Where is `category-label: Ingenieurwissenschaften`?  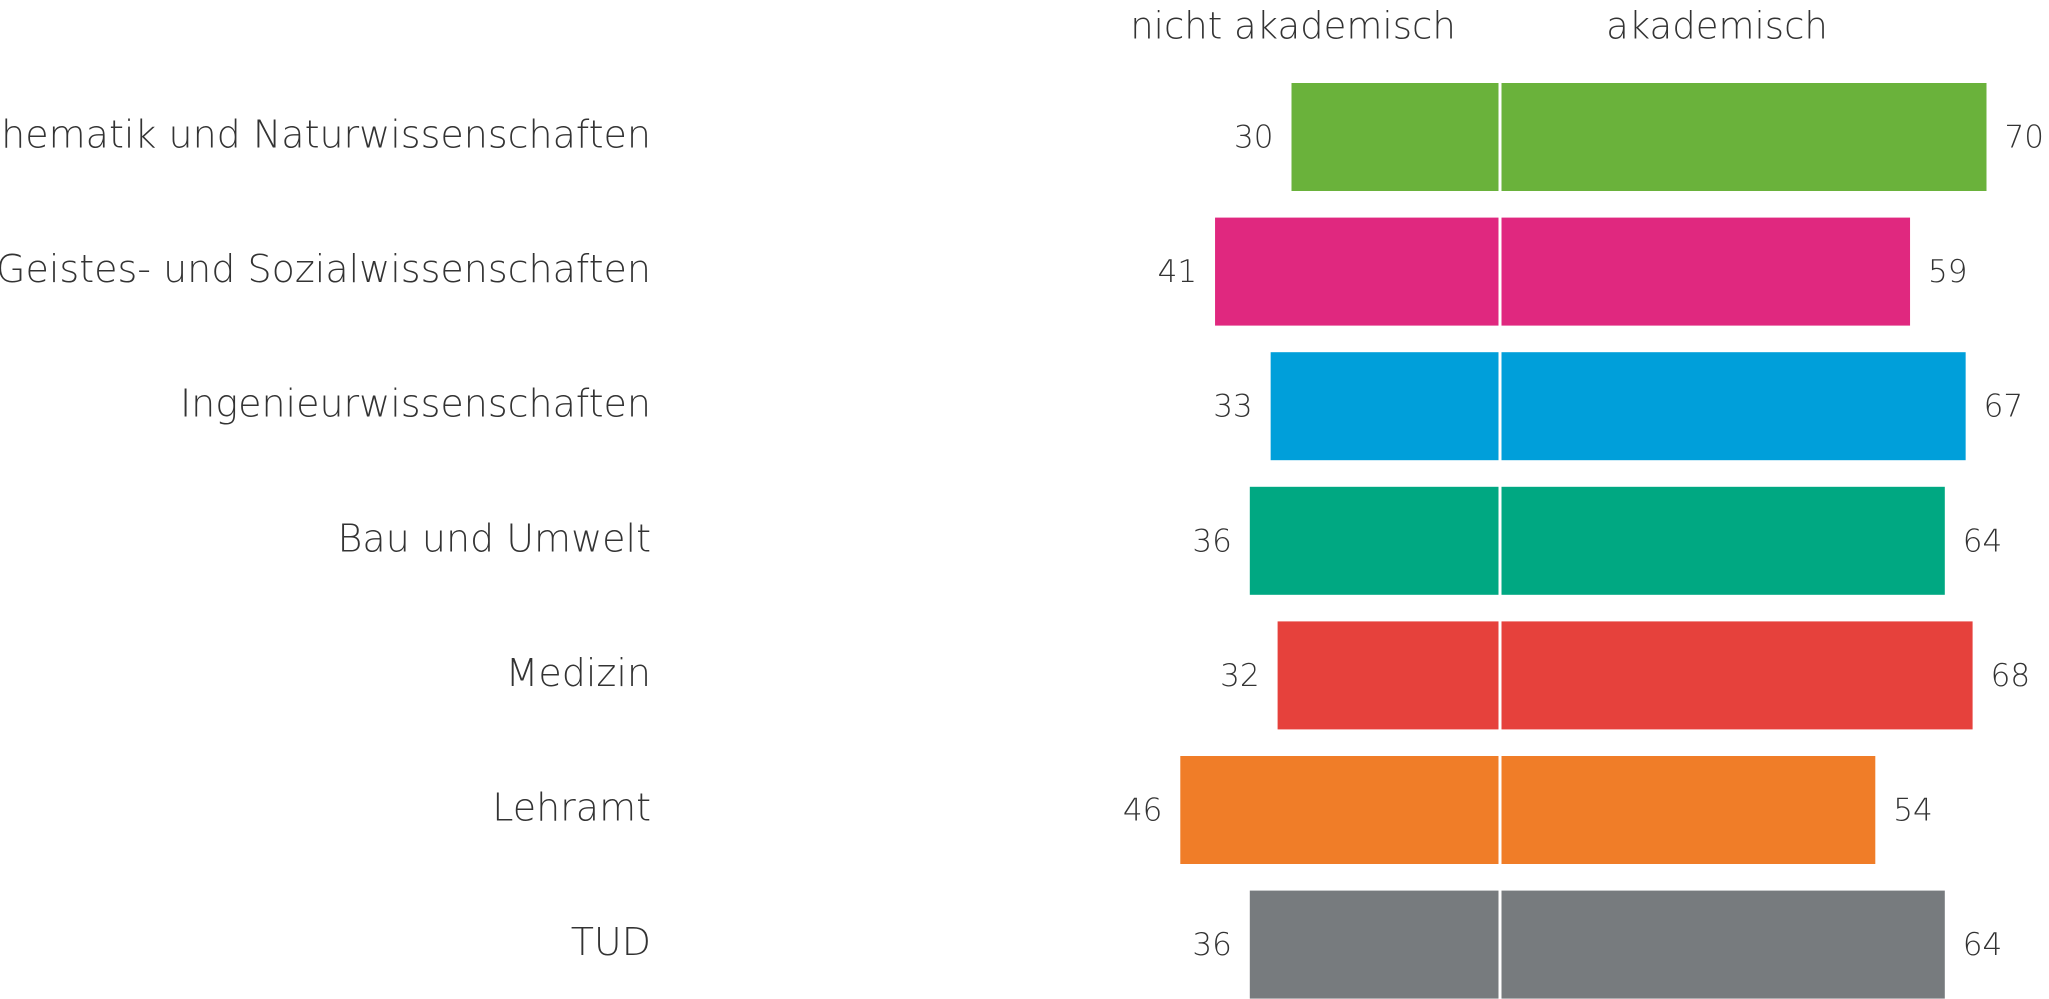 category-label: Ingenieurwissenschaften is located at coordinates (415, 404).